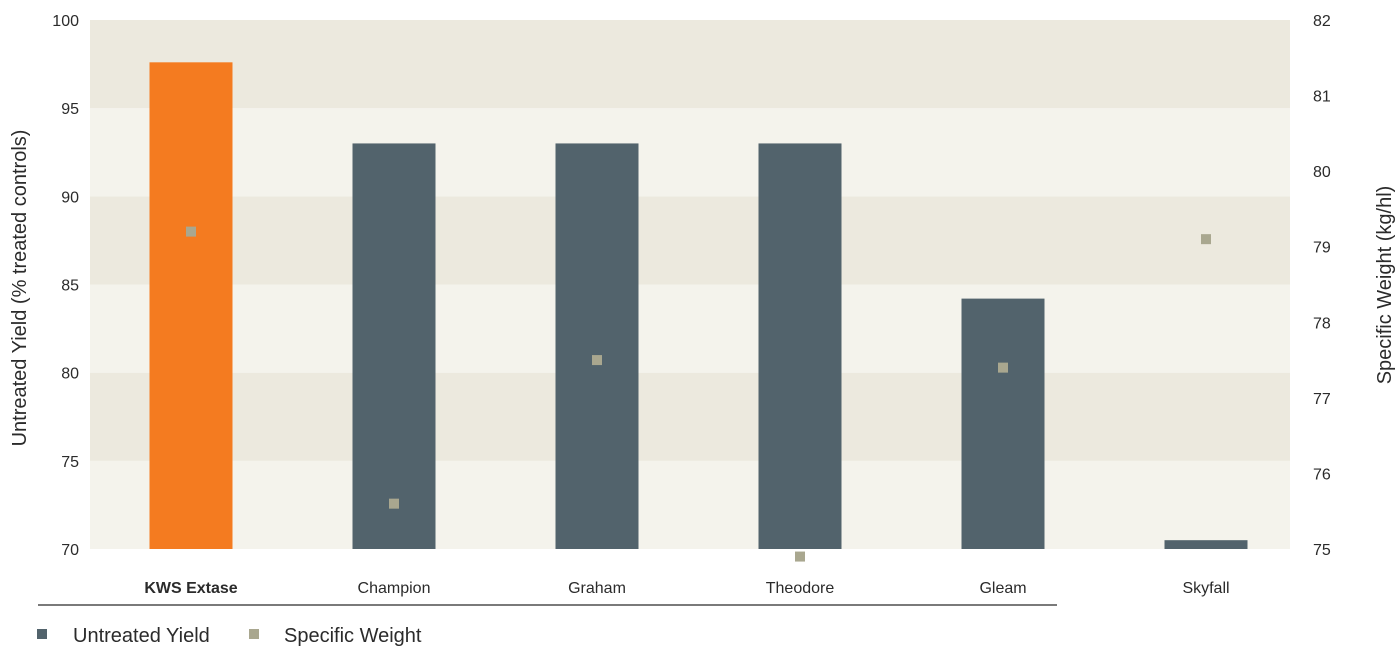 Image resolution: width=1397 pixels, height=650 pixels. Describe the element at coordinates (1322, 97) in the screenshot. I see `right-tick-label: 81` at that location.